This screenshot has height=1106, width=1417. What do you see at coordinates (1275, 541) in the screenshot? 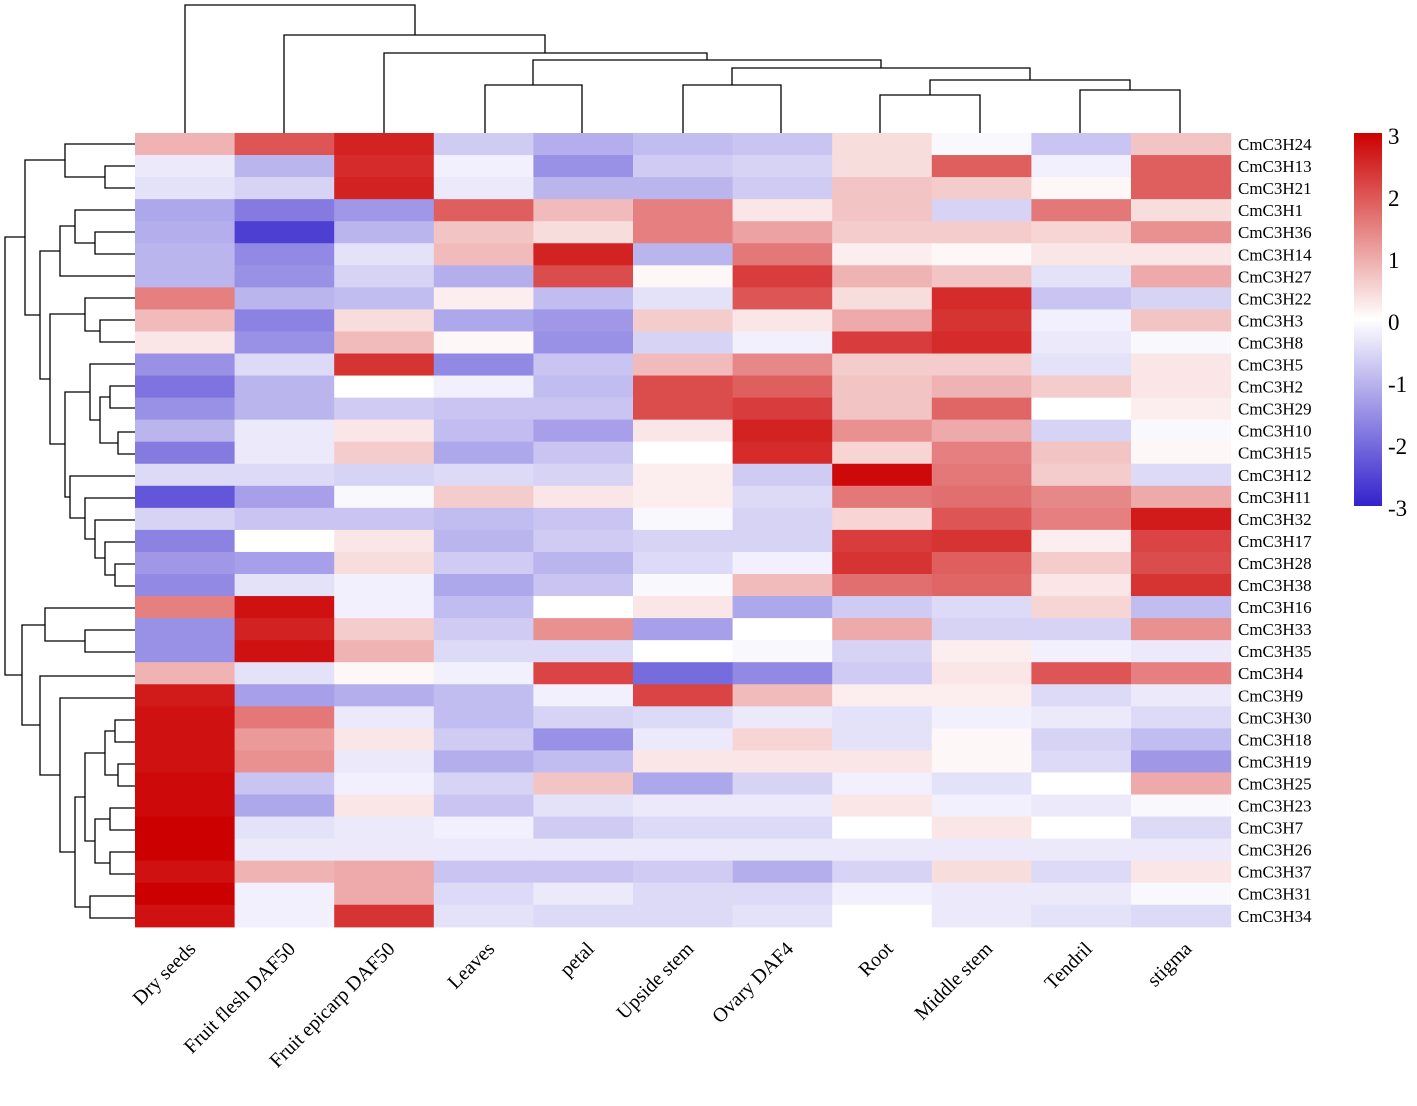
I see `row-label: CmC3H17` at bounding box center [1275, 541].